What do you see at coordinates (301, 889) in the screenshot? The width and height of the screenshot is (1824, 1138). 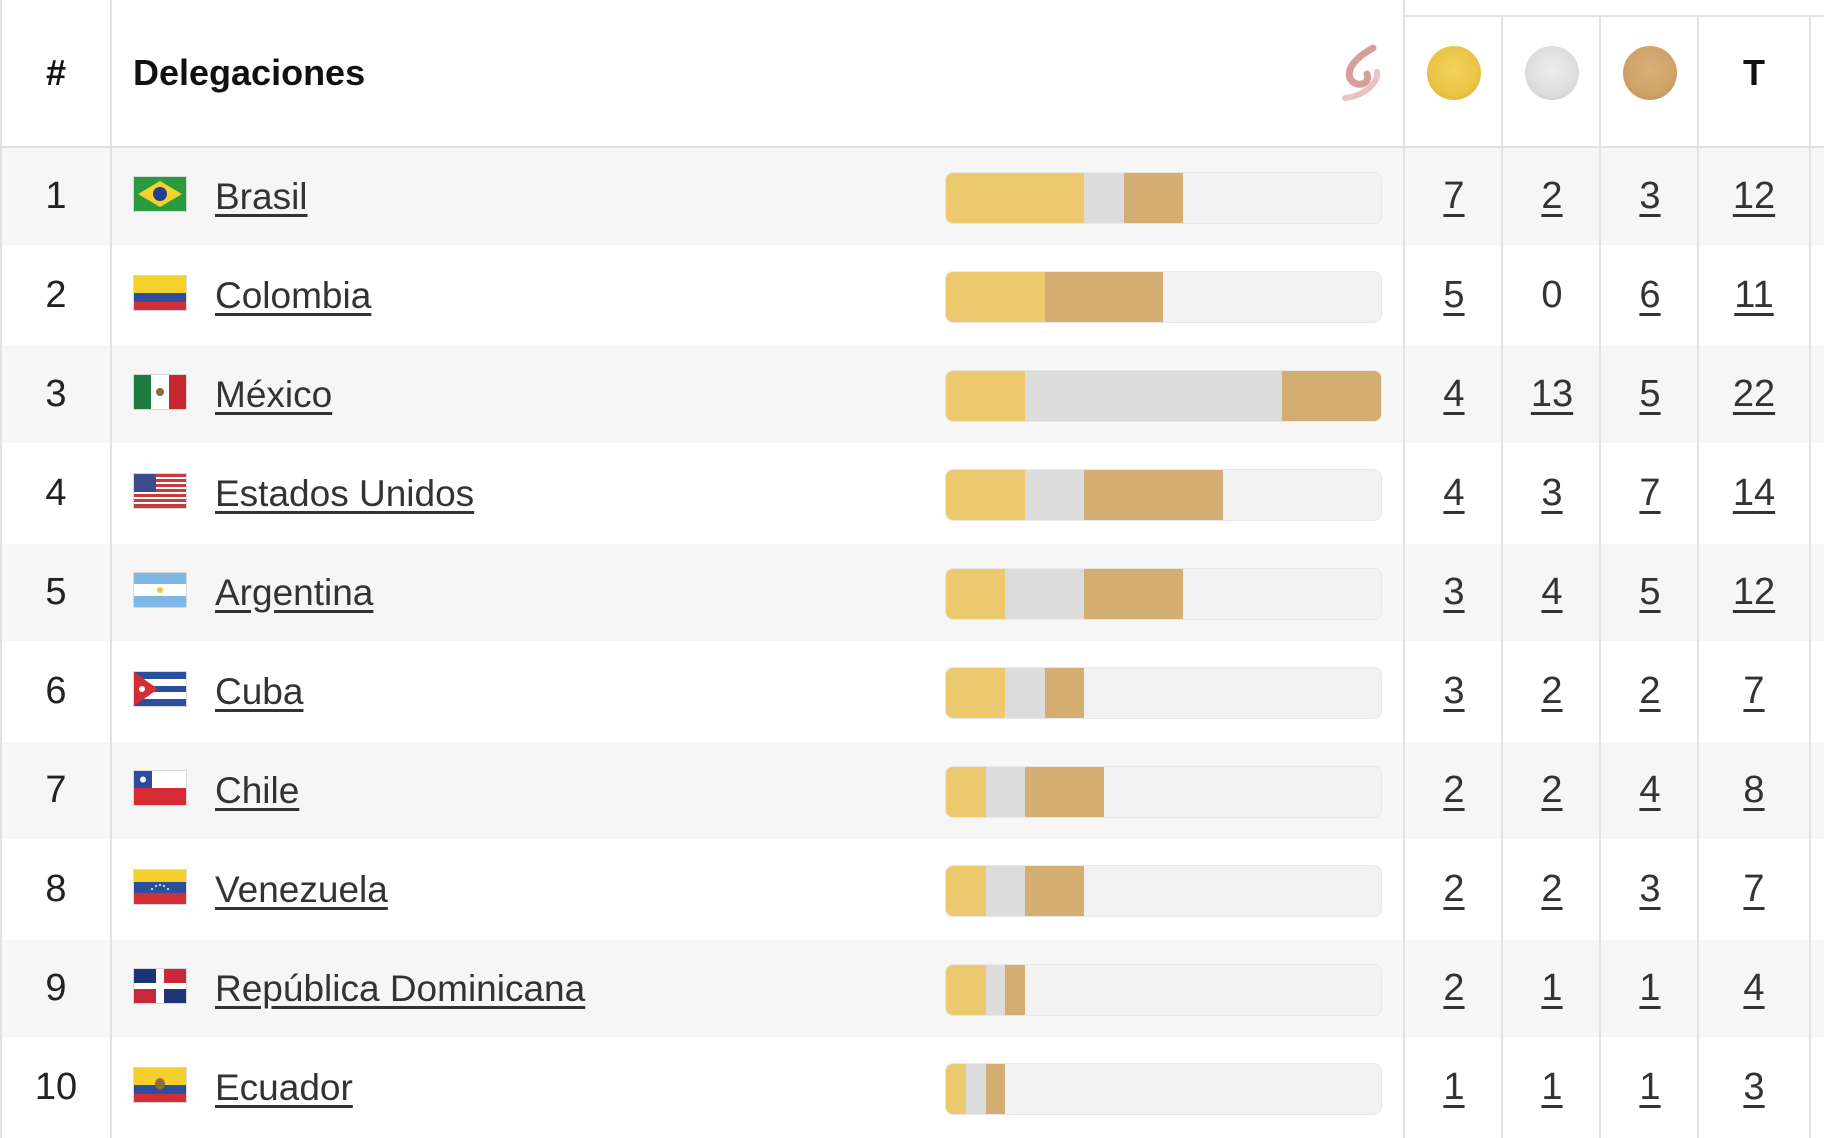 I see `country-link: Venezuela` at bounding box center [301, 889].